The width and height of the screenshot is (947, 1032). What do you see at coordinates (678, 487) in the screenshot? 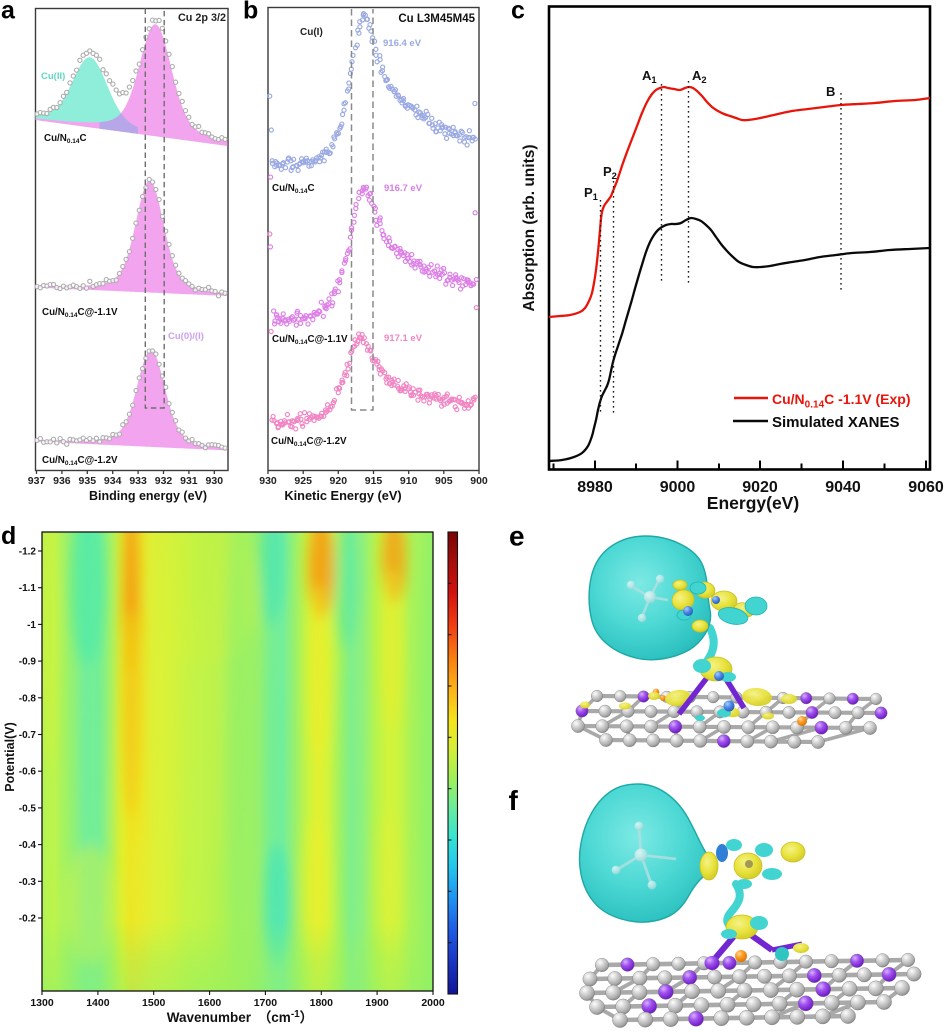
I see `svg-text: 9000` at bounding box center [678, 487].